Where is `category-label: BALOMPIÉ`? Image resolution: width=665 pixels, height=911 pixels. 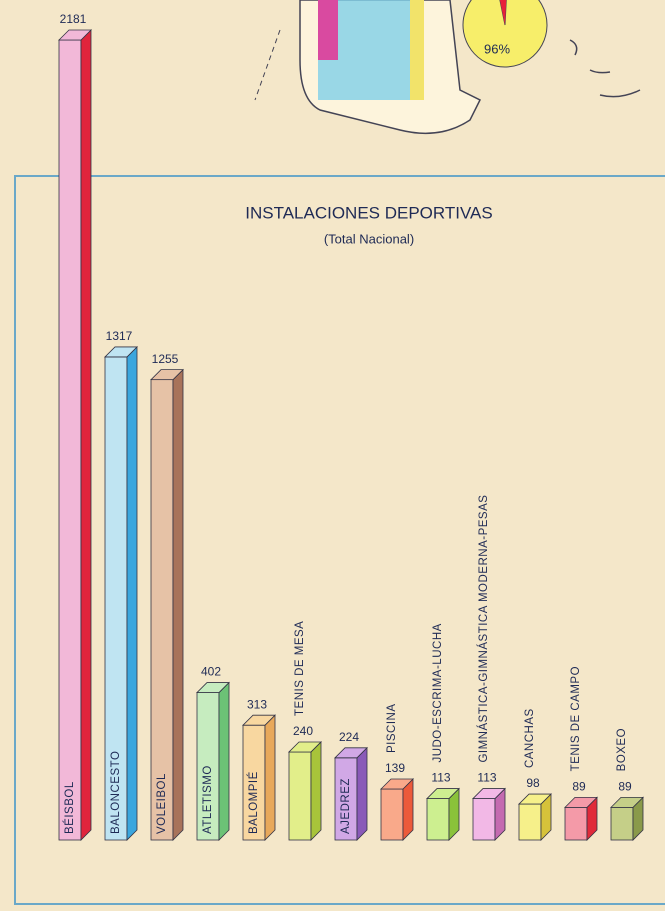
category-label: BALOMPIÉ is located at coordinates (253, 802).